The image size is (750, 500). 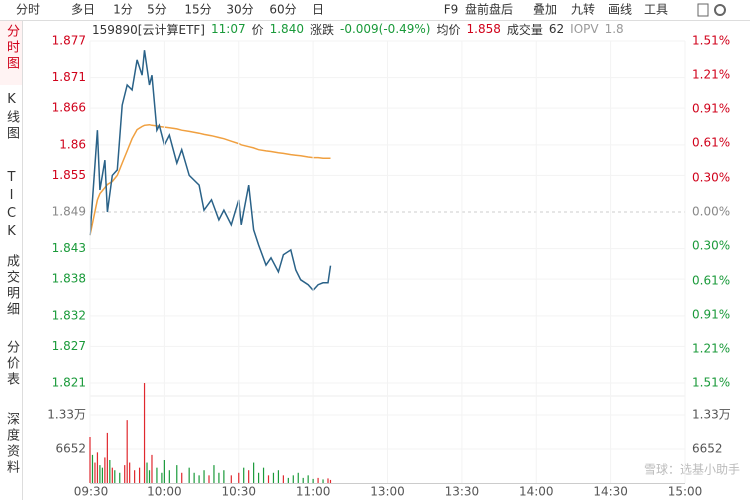 I want to click on y2-tick-label: 0.91%, so click(x=711, y=315).